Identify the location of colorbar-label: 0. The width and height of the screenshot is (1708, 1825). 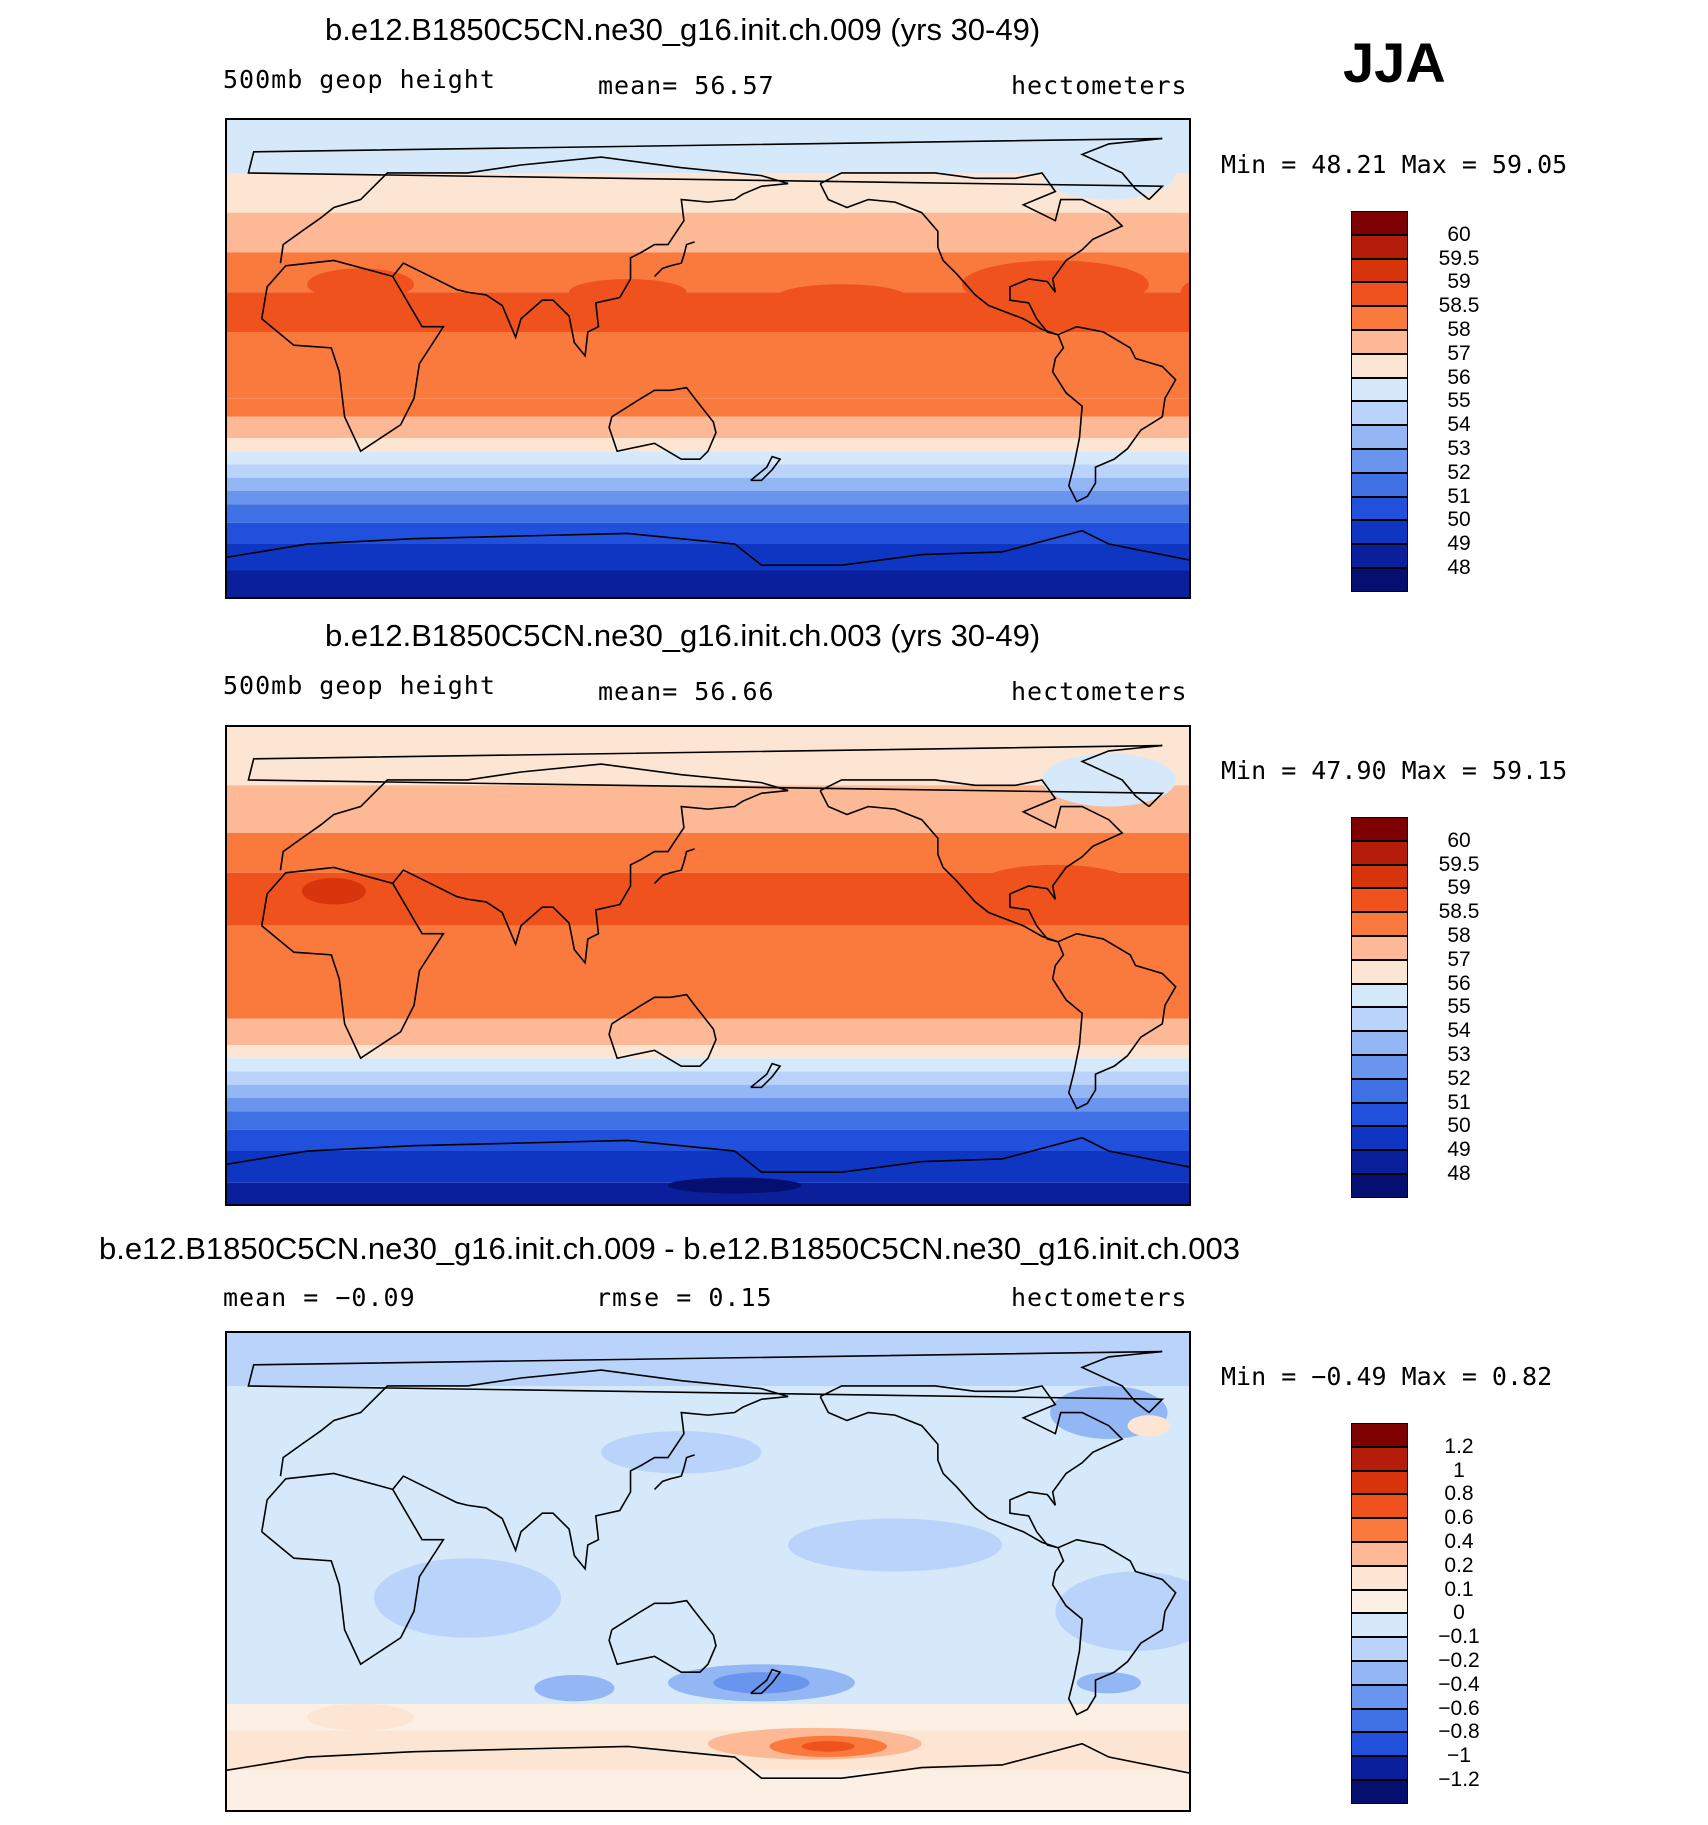
(1459, 1613).